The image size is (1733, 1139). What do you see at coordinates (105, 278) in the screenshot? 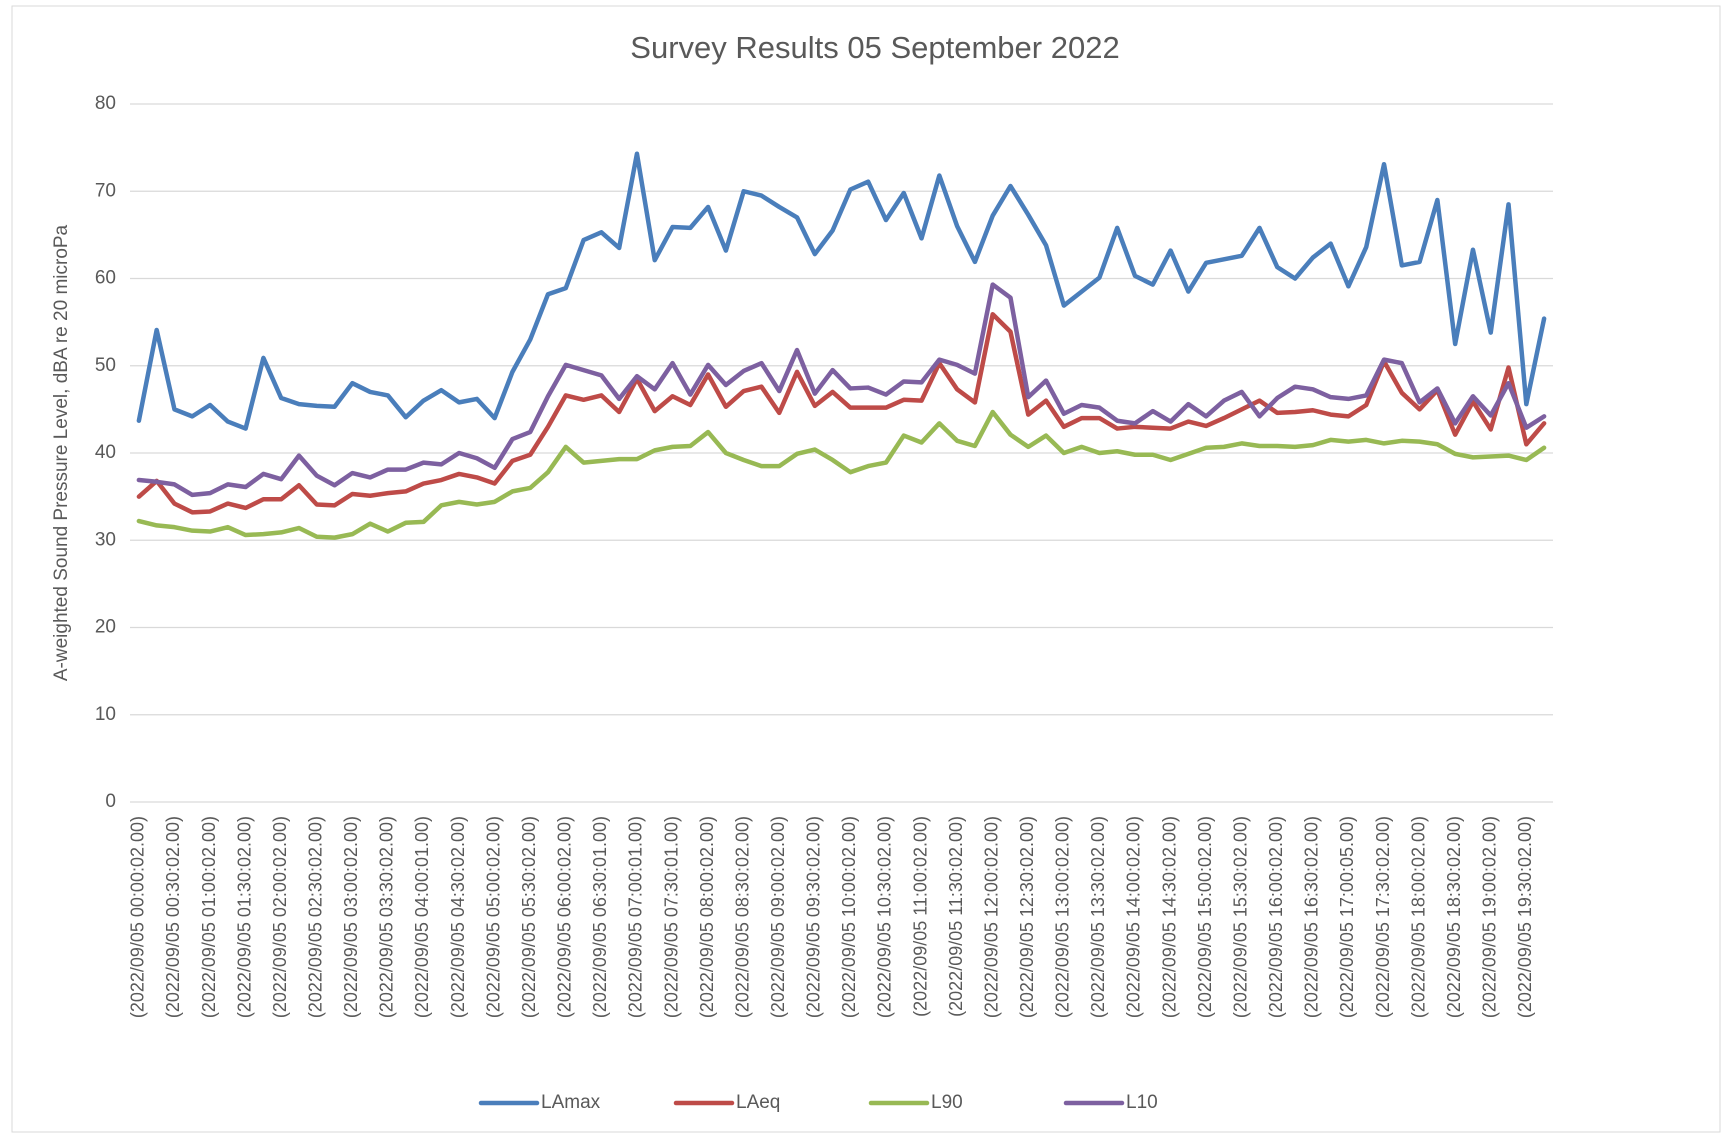
I see `y-tick-label: 60` at bounding box center [105, 278].